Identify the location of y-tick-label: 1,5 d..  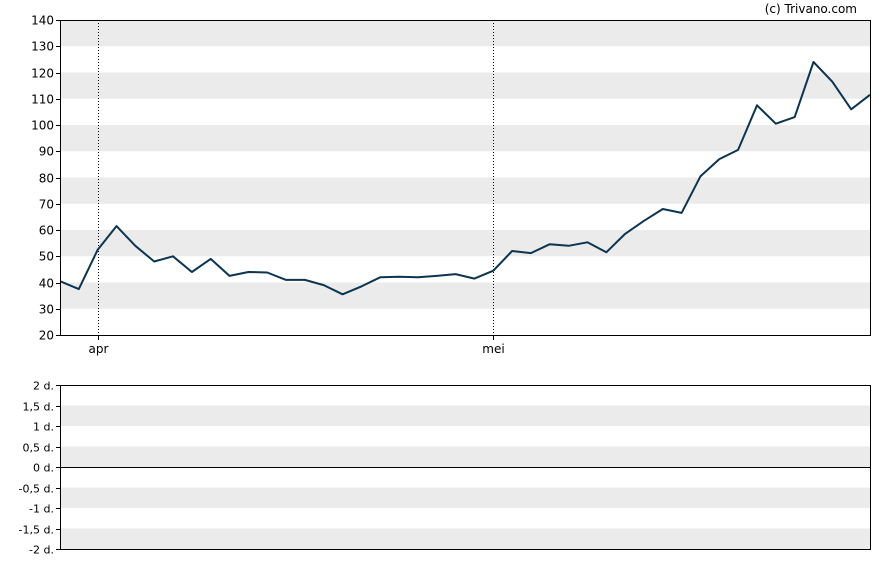
(38, 407).